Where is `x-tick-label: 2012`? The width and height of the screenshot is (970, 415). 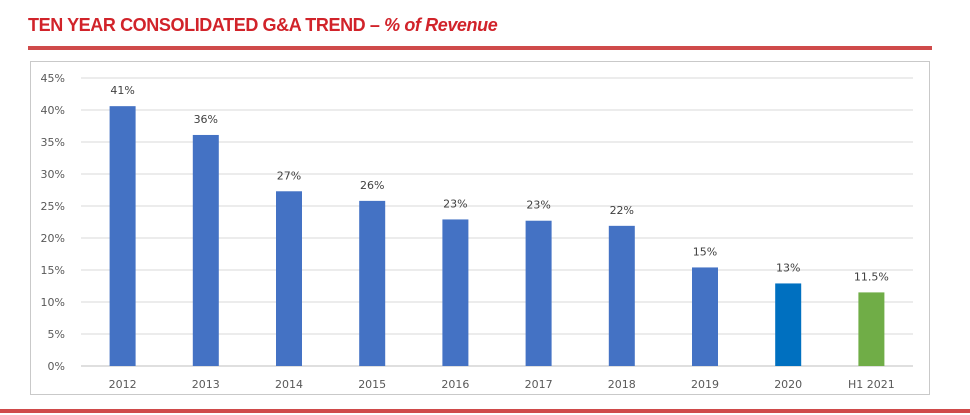
x-tick-label: 2012 is located at coordinates (123, 384).